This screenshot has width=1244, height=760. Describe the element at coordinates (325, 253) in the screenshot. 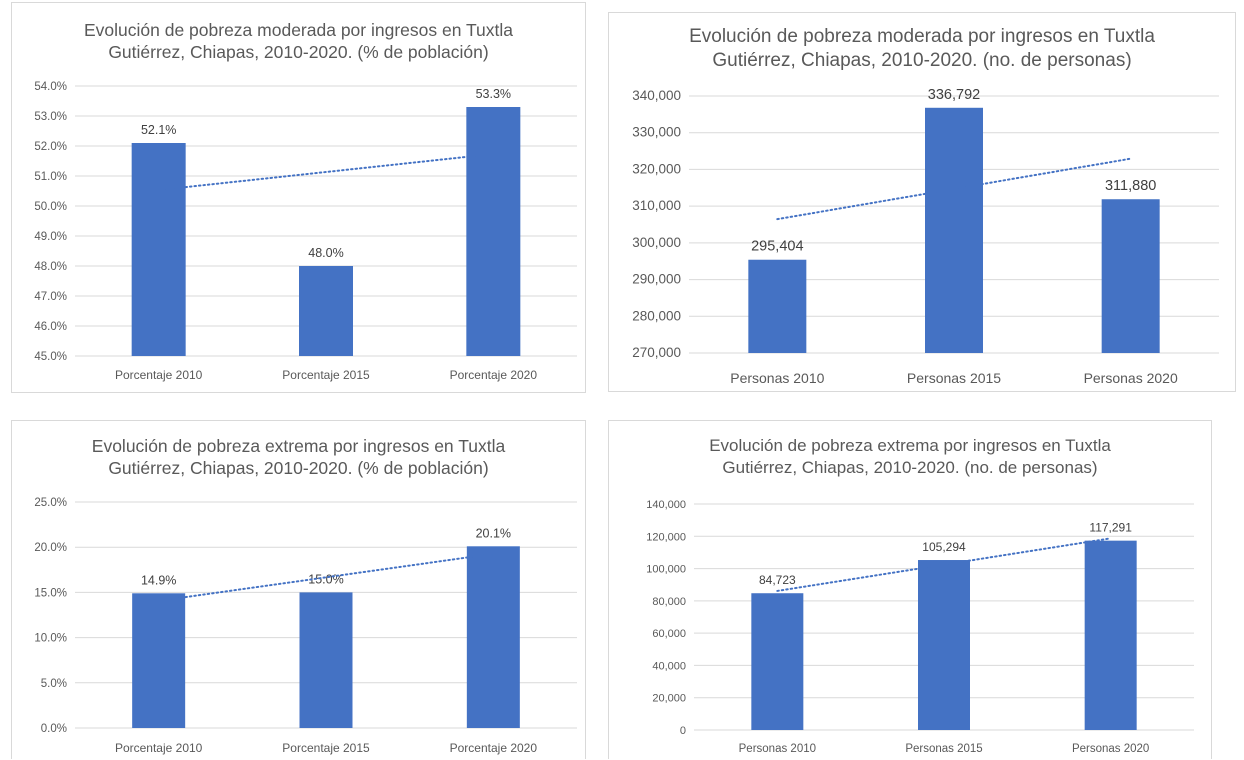

I see `data-label: 48.0%` at that location.